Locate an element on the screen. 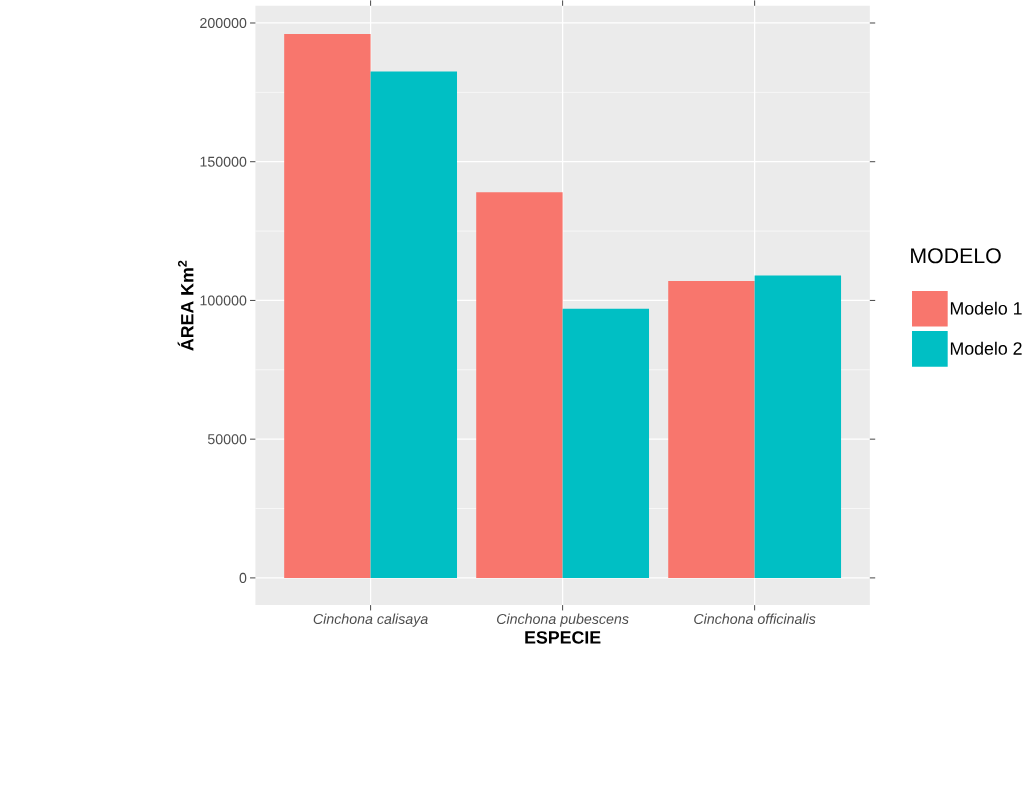  x-tick-label: Cinchona officinalis is located at coordinates (755, 619).